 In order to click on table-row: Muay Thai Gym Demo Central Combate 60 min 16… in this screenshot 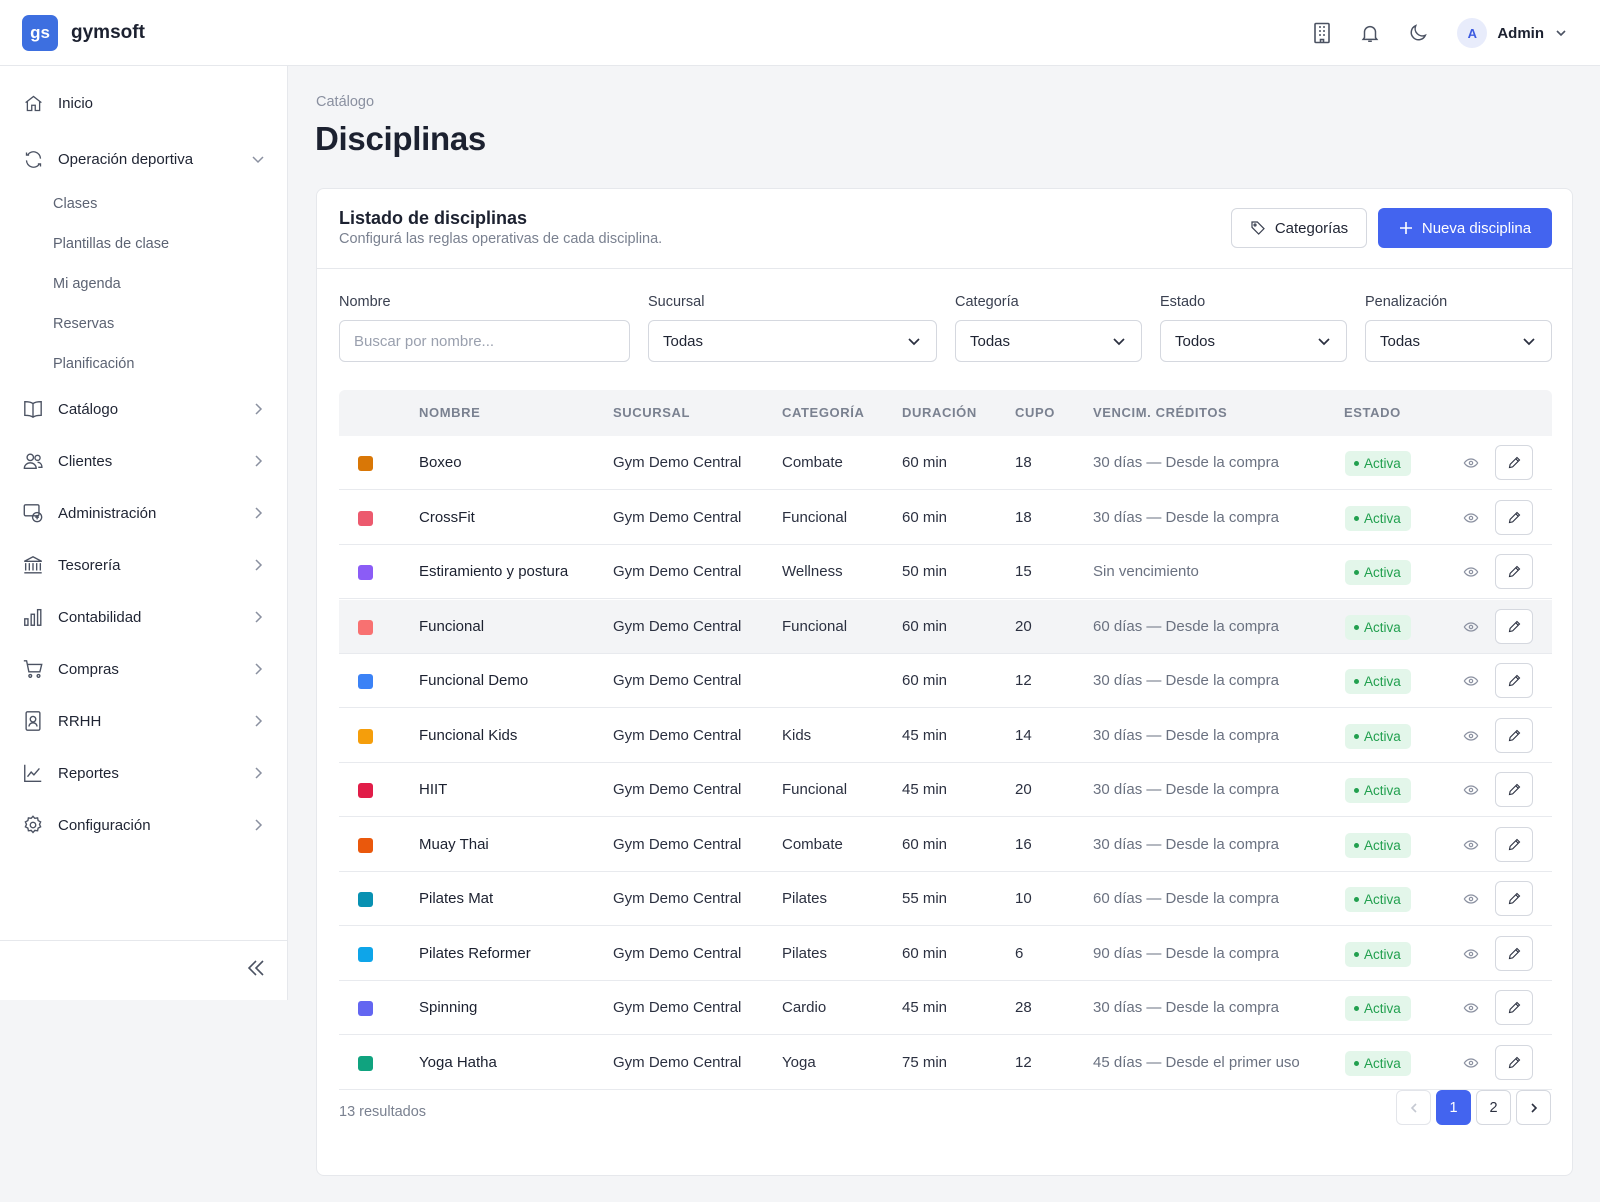, I will do `click(945, 845)`.